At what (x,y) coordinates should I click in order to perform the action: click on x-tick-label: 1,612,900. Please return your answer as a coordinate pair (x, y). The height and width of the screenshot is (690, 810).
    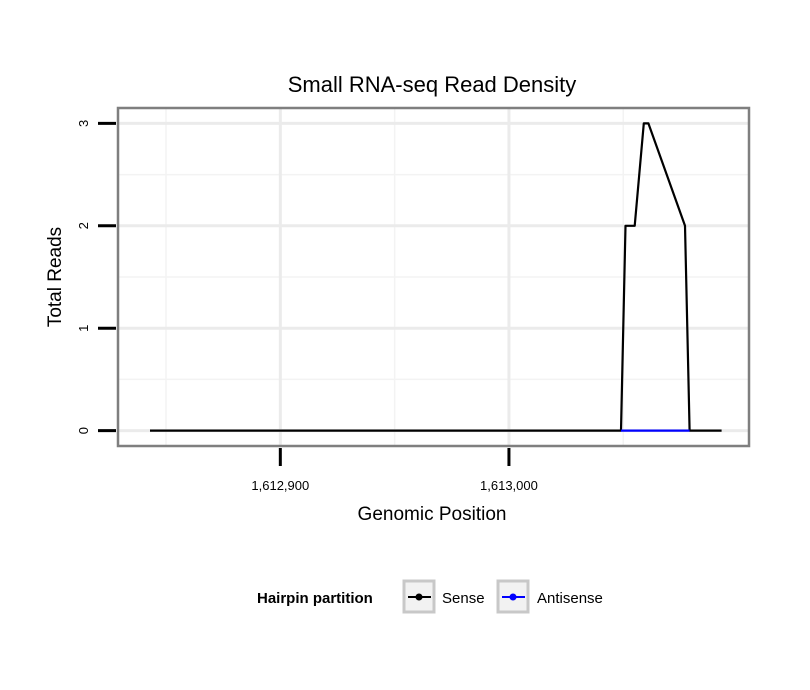
    Looking at the image, I should click on (280, 485).